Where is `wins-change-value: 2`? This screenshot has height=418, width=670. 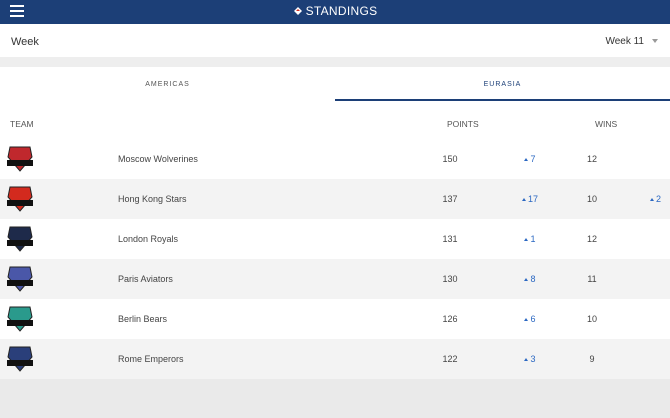
wins-change-value: 2 is located at coordinates (659, 199).